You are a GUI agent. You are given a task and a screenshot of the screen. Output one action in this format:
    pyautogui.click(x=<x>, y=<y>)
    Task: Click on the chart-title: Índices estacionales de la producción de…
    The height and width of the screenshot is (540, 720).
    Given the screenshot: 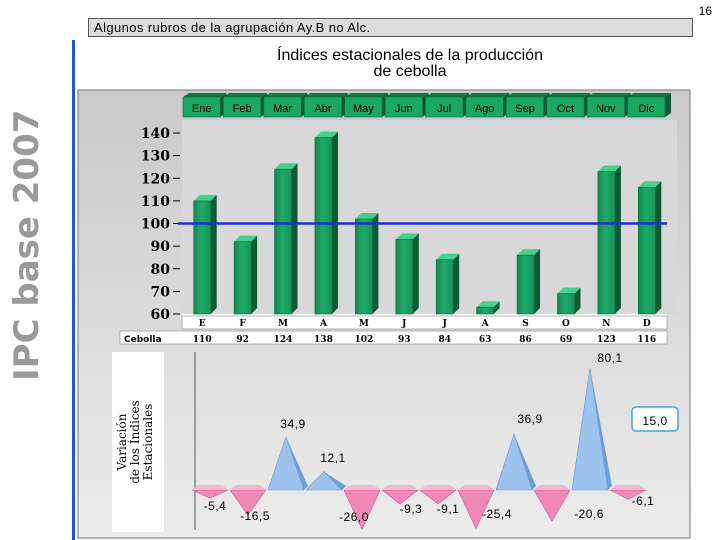 What is the action you would take?
    pyautogui.click(x=410, y=64)
    